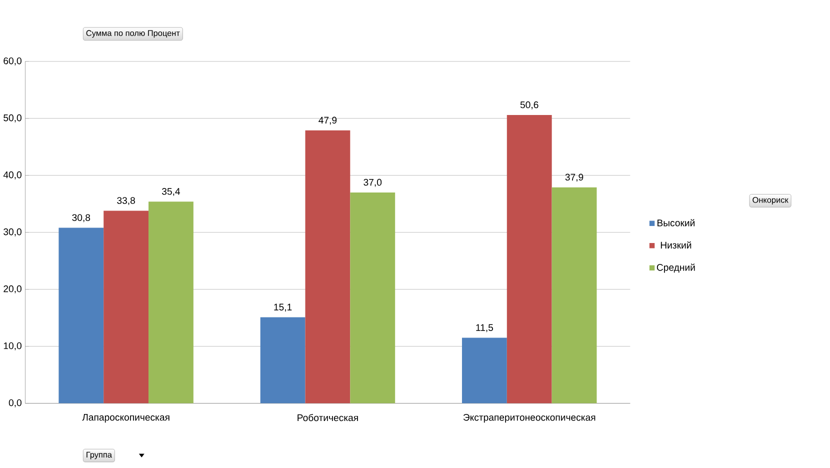  Describe the element at coordinates (13, 232) in the screenshot. I see `y-tick-label: 30,0` at that location.